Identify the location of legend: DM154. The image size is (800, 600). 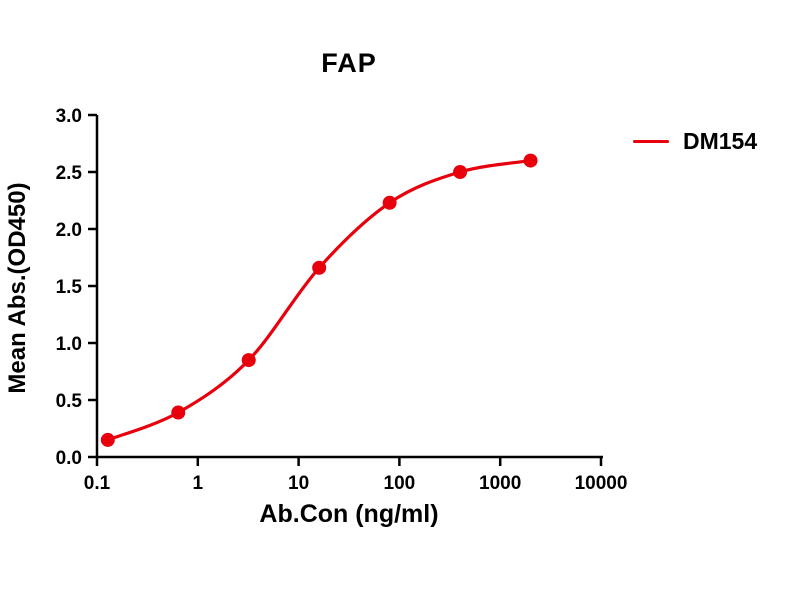
(695, 141).